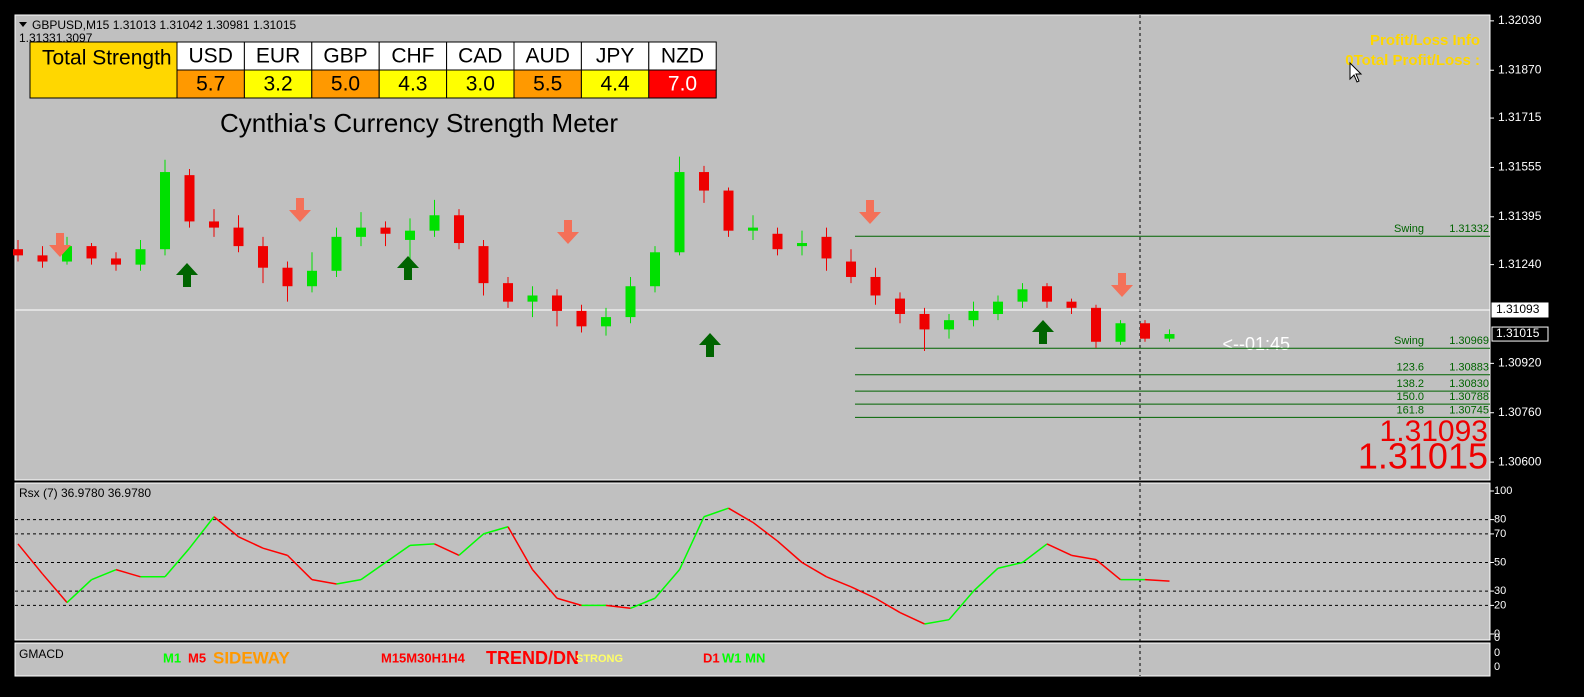 Image resolution: width=1584 pixels, height=697 pixels. Describe the element at coordinates (1500, 562) in the screenshot. I see `rsx-tick-label: 50` at that location.